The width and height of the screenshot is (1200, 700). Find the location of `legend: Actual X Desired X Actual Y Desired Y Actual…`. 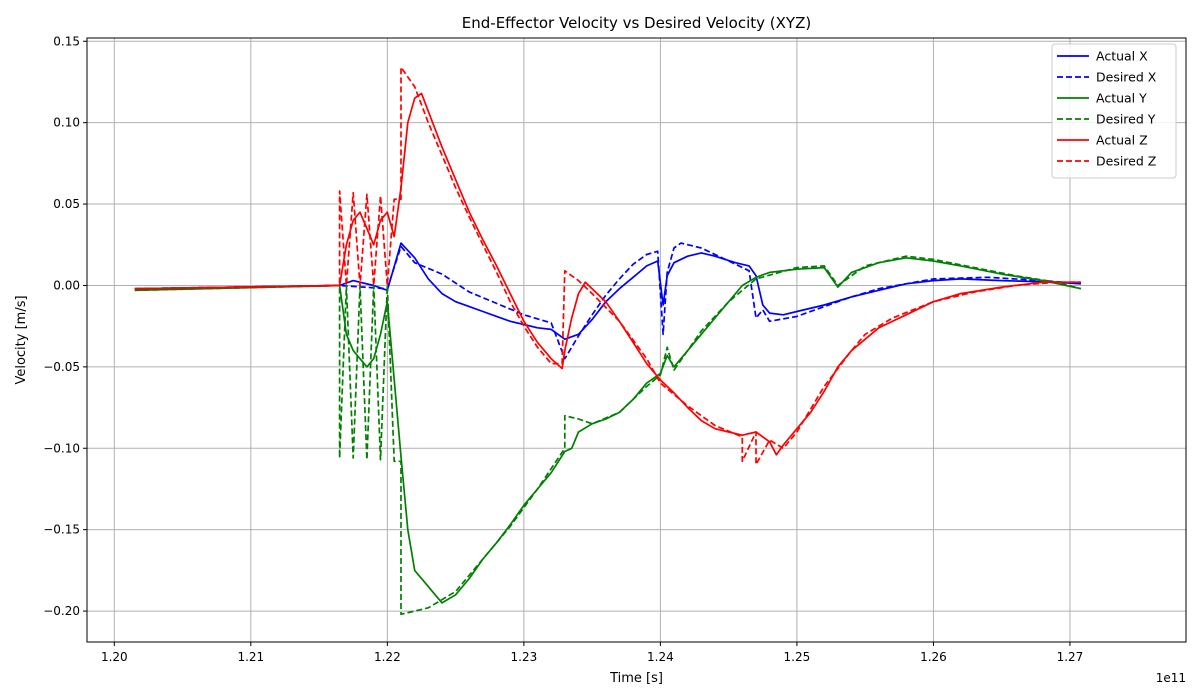

legend: Actual X Desired X Actual Y Desired Y Actual… is located at coordinates (1114, 111).